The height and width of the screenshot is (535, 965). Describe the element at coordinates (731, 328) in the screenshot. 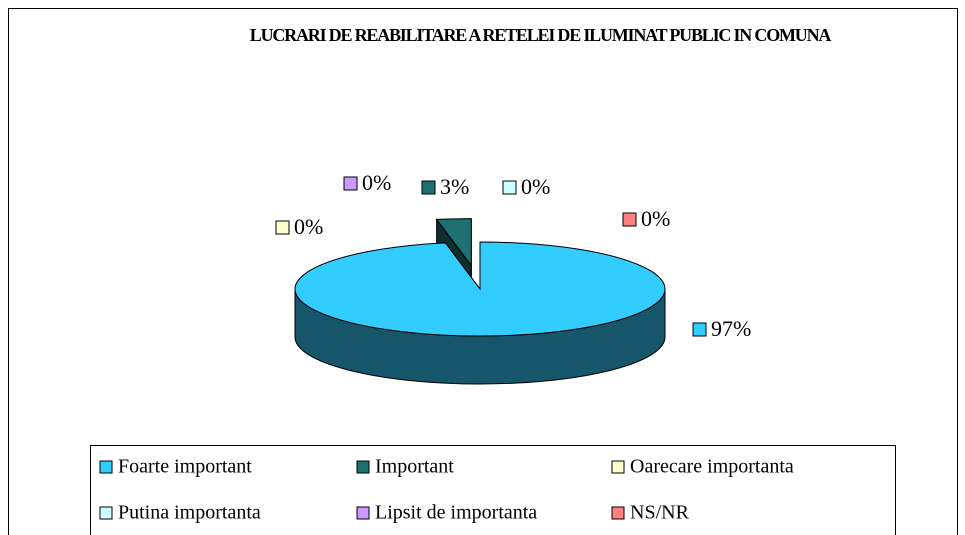

I see `data-label: 97%` at that location.